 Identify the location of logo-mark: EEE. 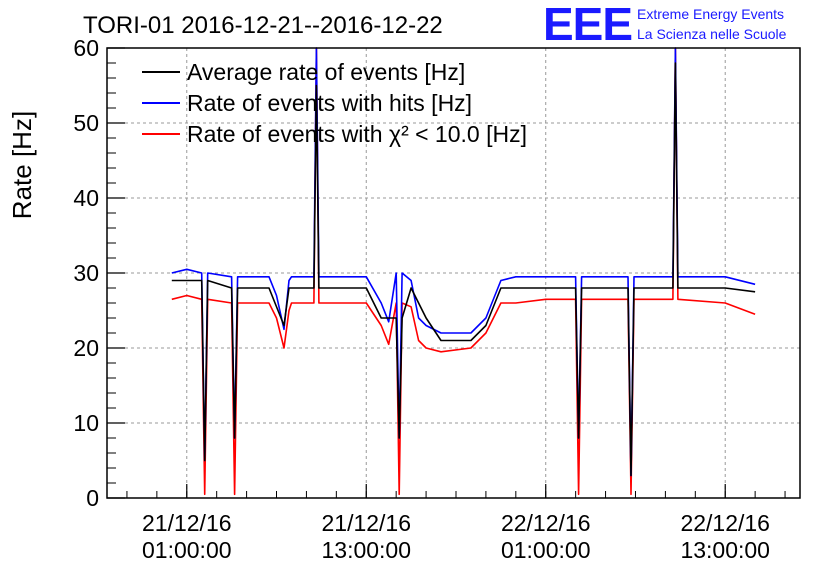
(587, 25).